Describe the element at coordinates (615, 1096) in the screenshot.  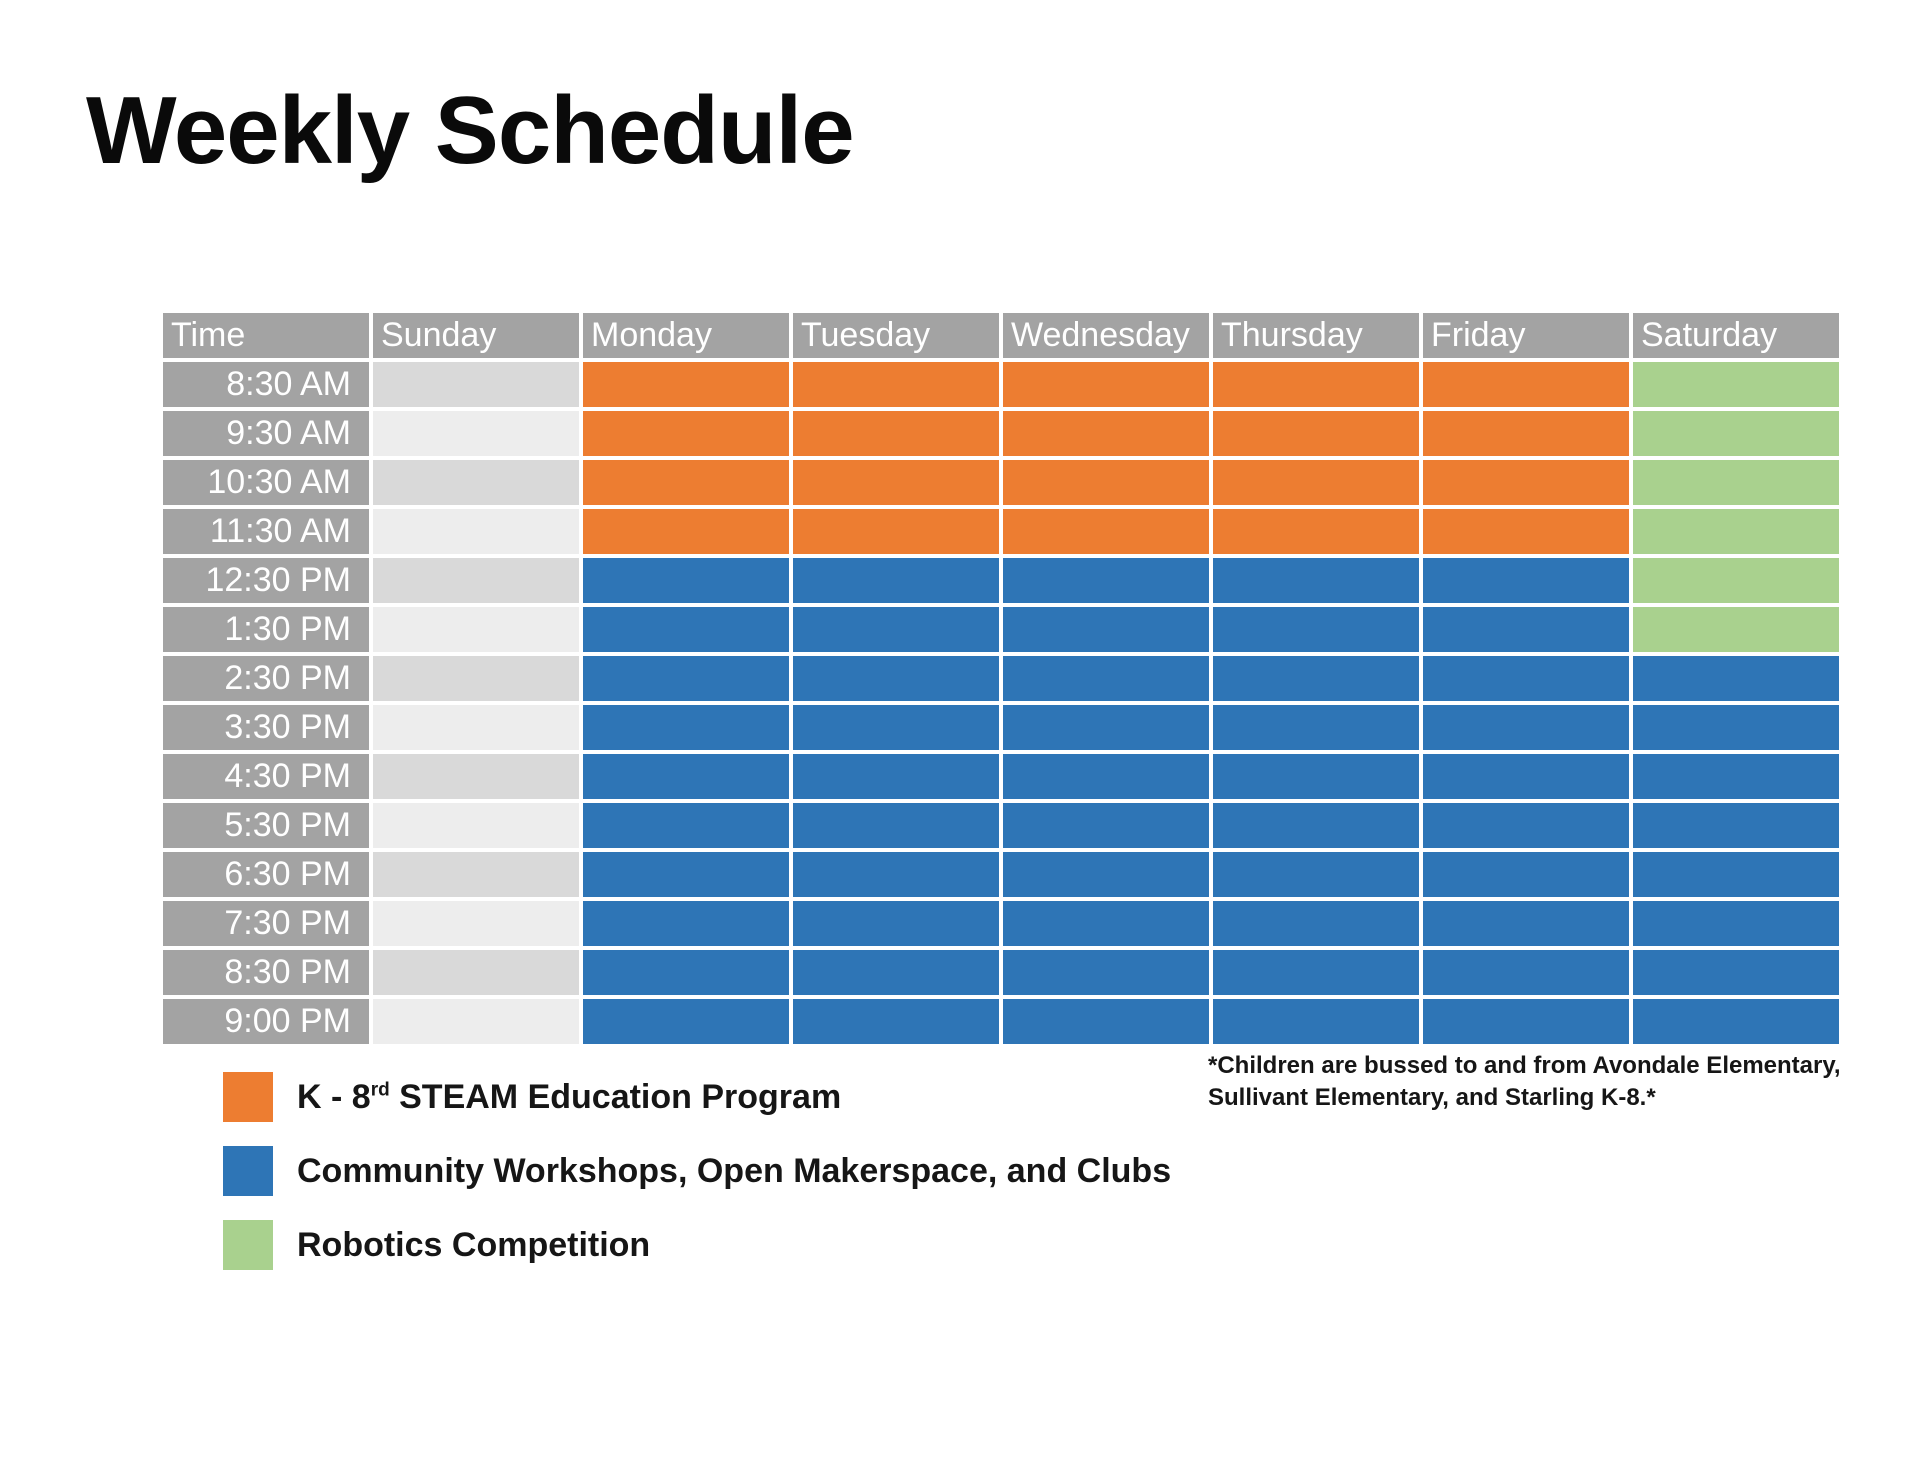
I see `legend-label-steam-suffix: STEAM Education Program` at that location.